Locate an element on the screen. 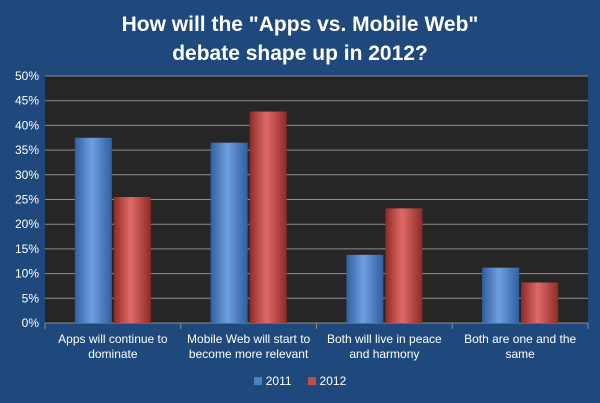  chart-title-line-2: debate shape up in 2012? is located at coordinates (300, 53).